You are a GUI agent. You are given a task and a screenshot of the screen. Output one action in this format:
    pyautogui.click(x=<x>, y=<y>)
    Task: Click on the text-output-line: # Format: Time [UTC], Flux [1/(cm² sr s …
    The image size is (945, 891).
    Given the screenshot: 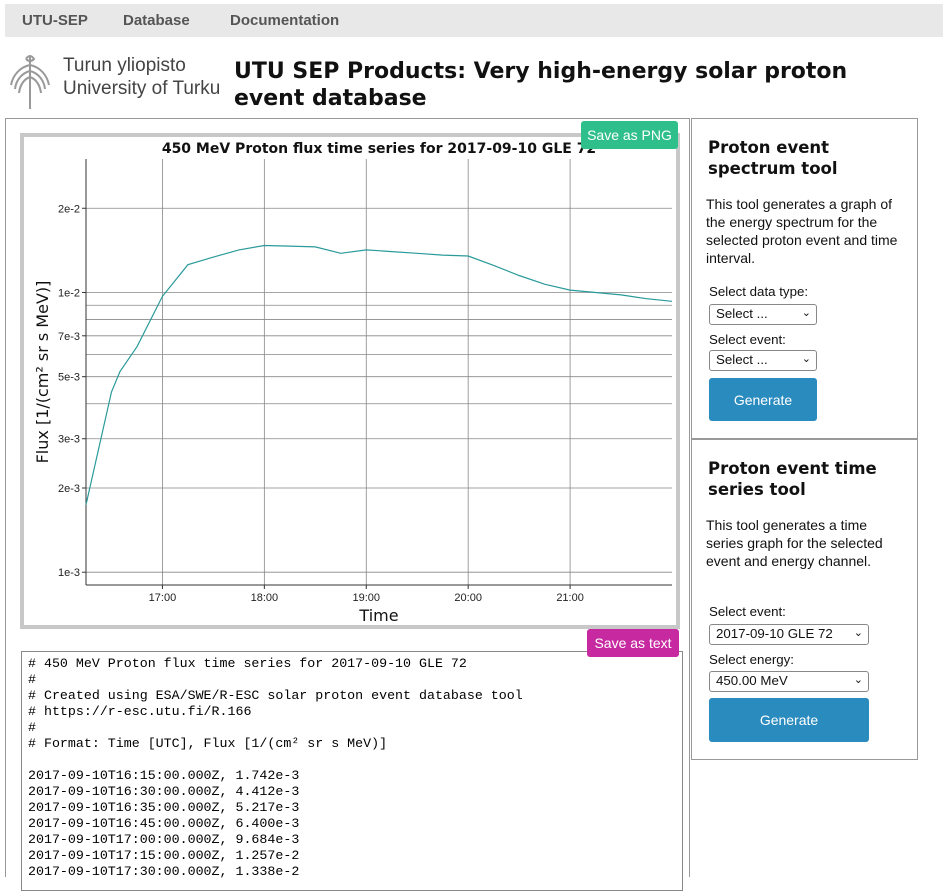 What is the action you would take?
    pyautogui.click(x=208, y=743)
    